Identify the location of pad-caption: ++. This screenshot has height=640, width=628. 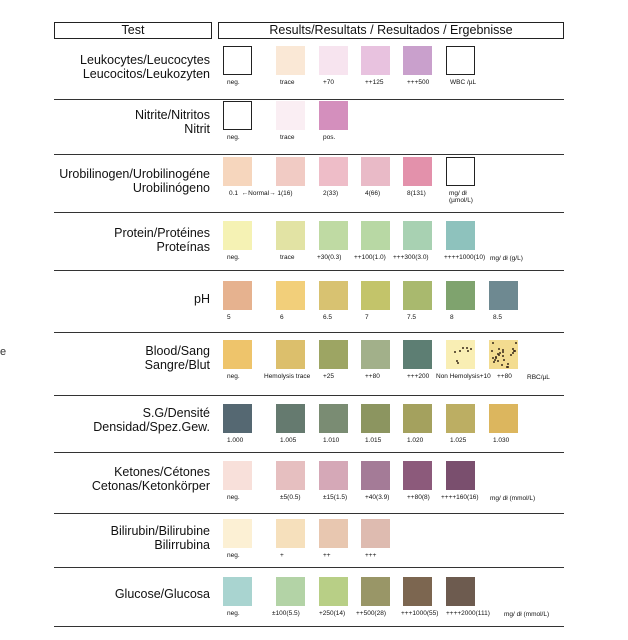
(327, 555).